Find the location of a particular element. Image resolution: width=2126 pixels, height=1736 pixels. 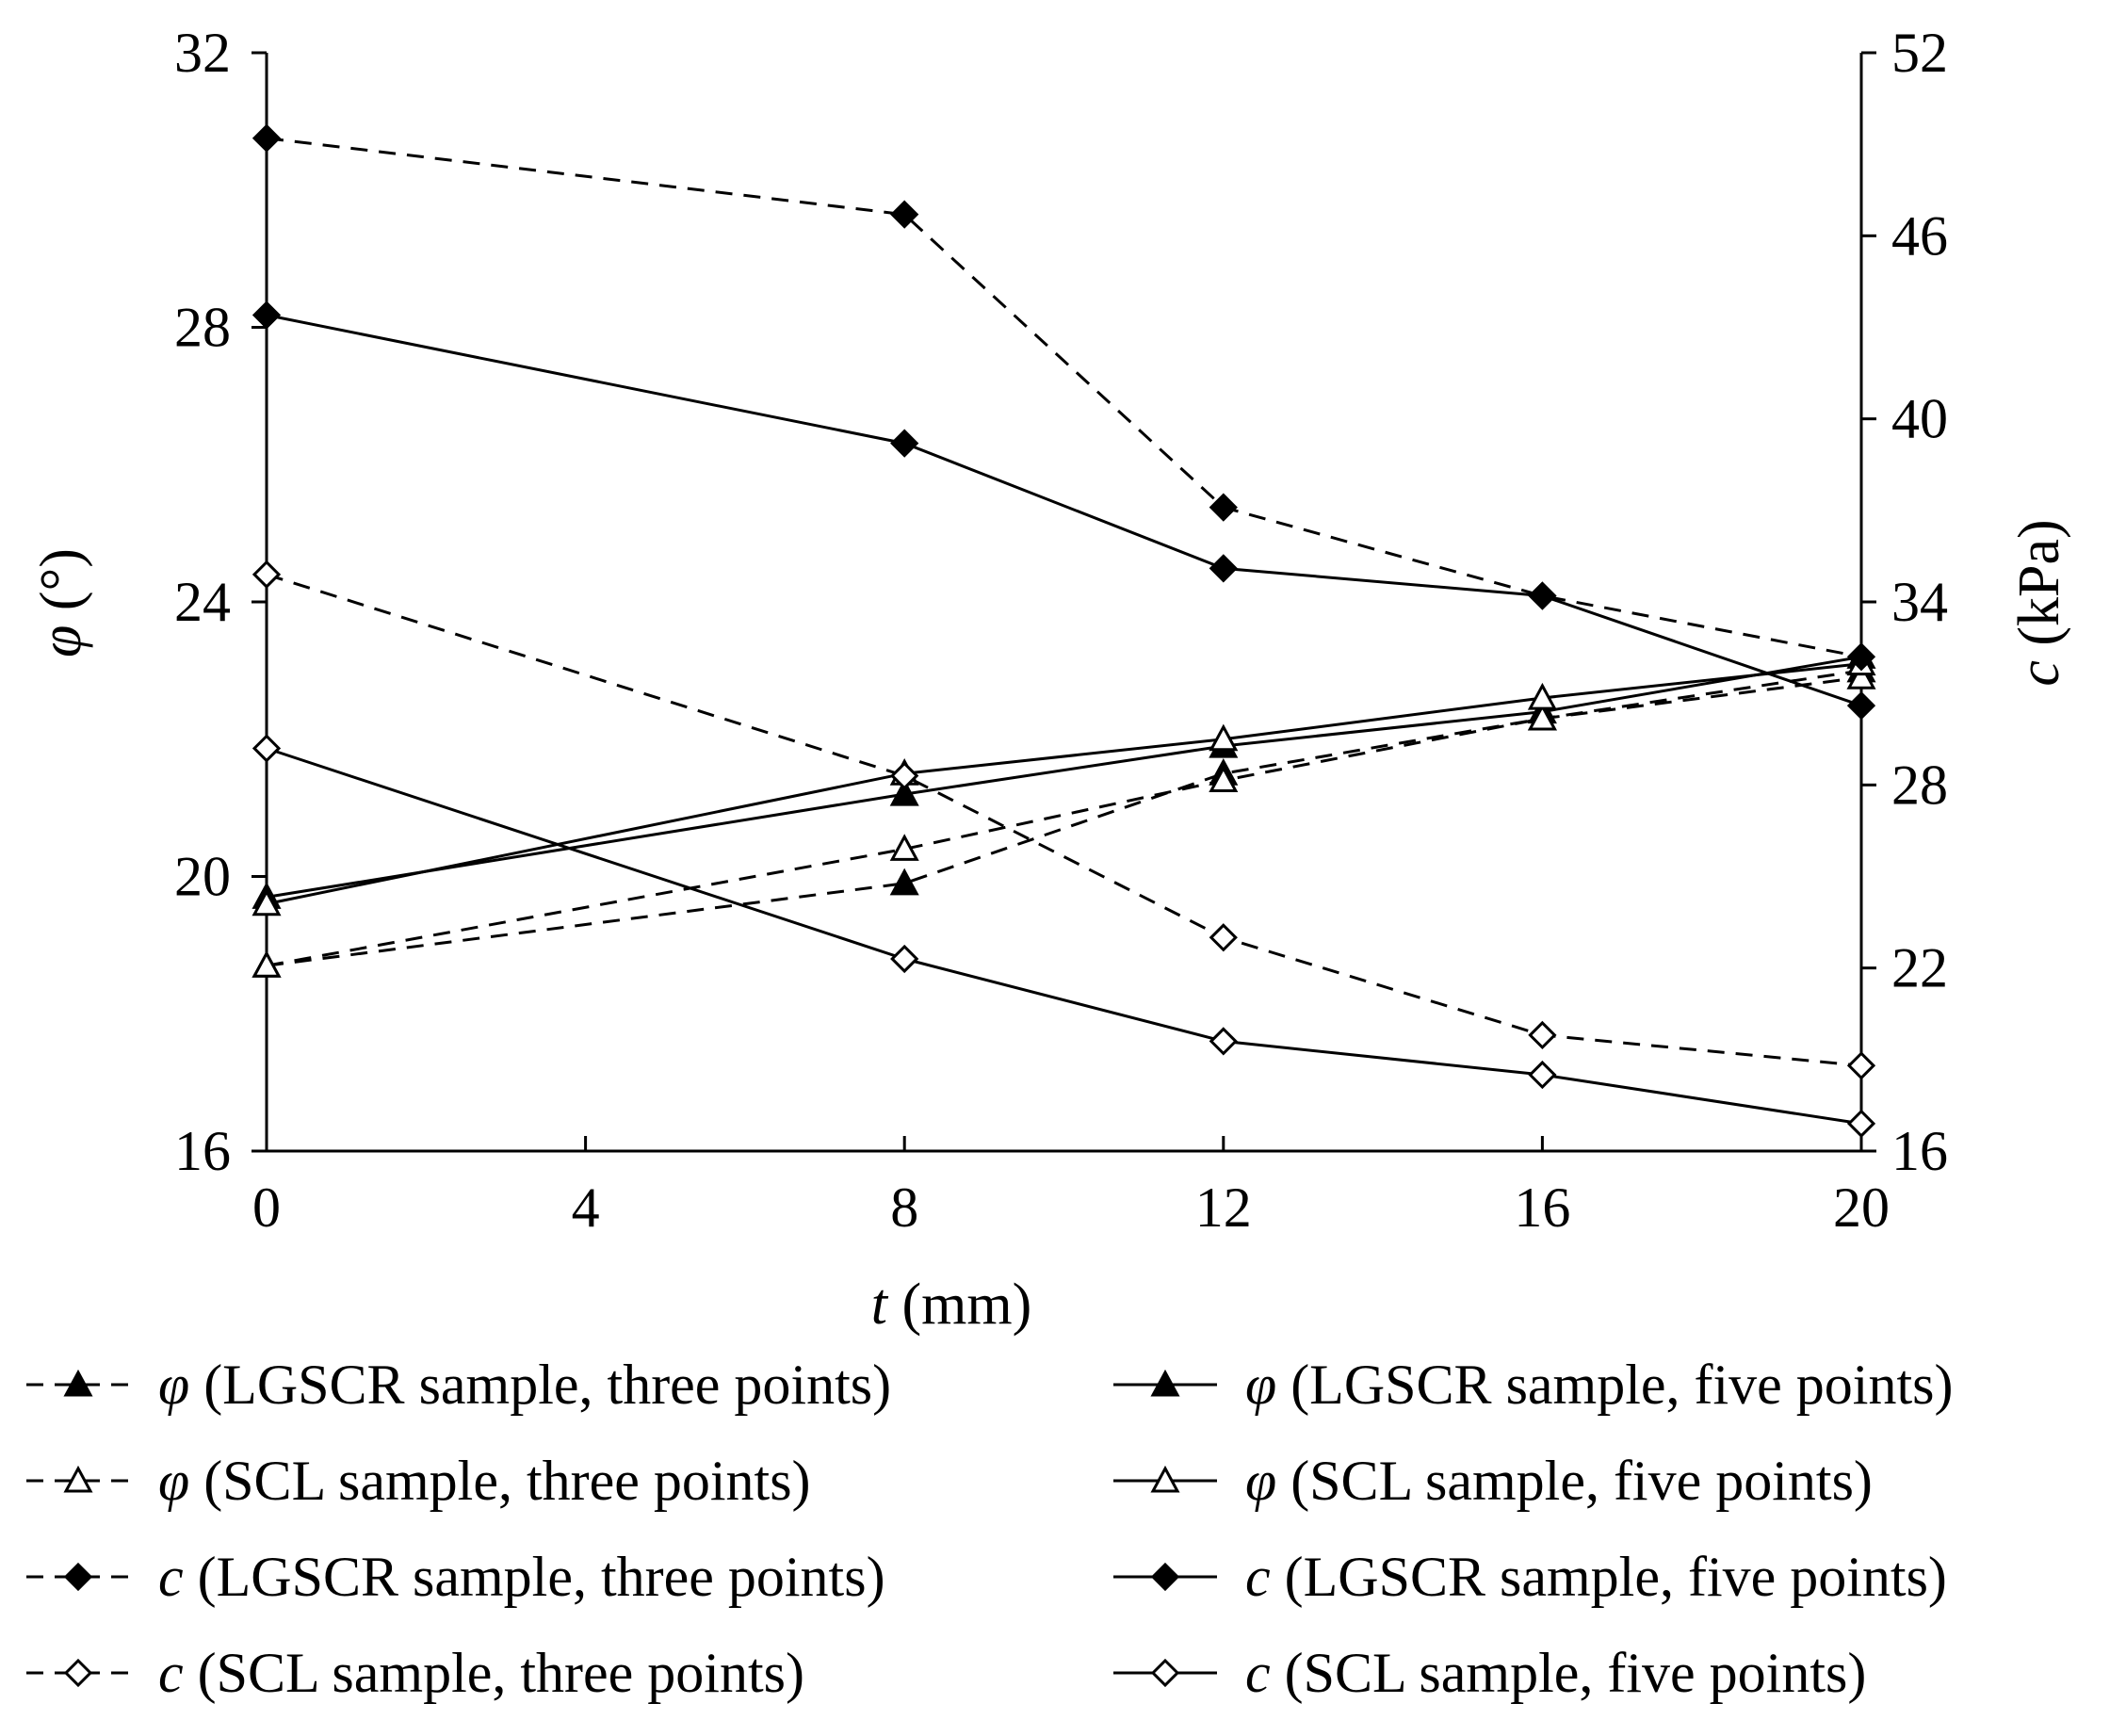

y-left-tick-label: 32 is located at coordinates (202, 53).